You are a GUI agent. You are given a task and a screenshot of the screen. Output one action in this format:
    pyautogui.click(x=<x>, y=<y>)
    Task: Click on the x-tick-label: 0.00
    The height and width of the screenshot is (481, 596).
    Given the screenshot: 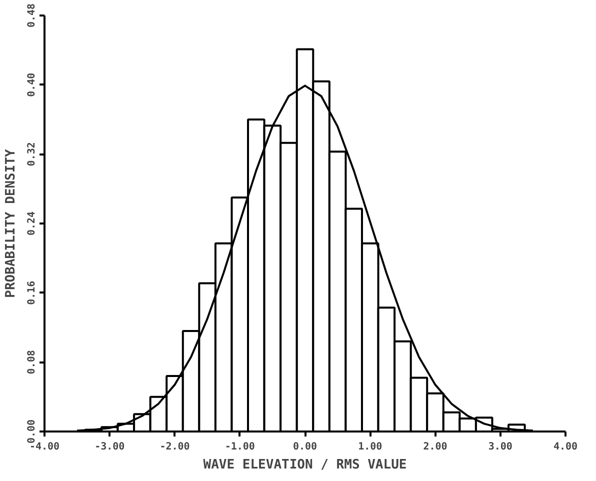 What is the action you would take?
    pyautogui.click(x=305, y=447)
    